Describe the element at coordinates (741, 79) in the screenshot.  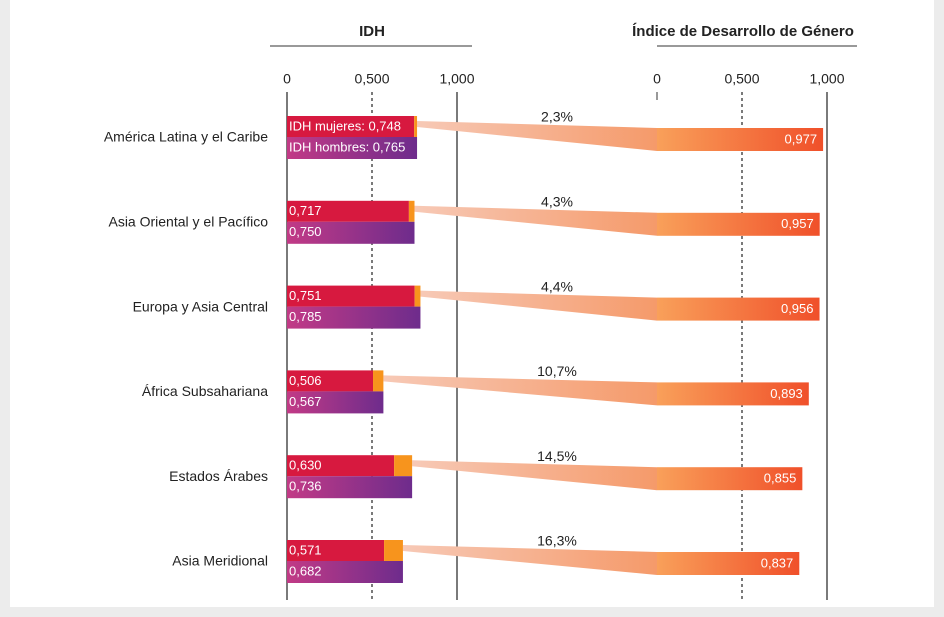
I see `right-tick-label: 0,500` at that location.